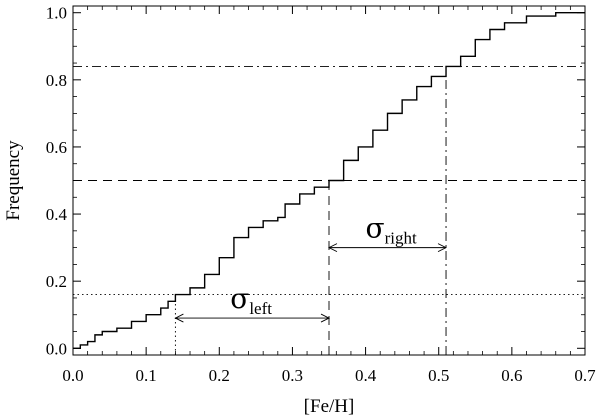 The height and width of the screenshot is (420, 600). Describe the element at coordinates (56, 348) in the screenshot. I see `y-tick-label: 0.0` at that location.